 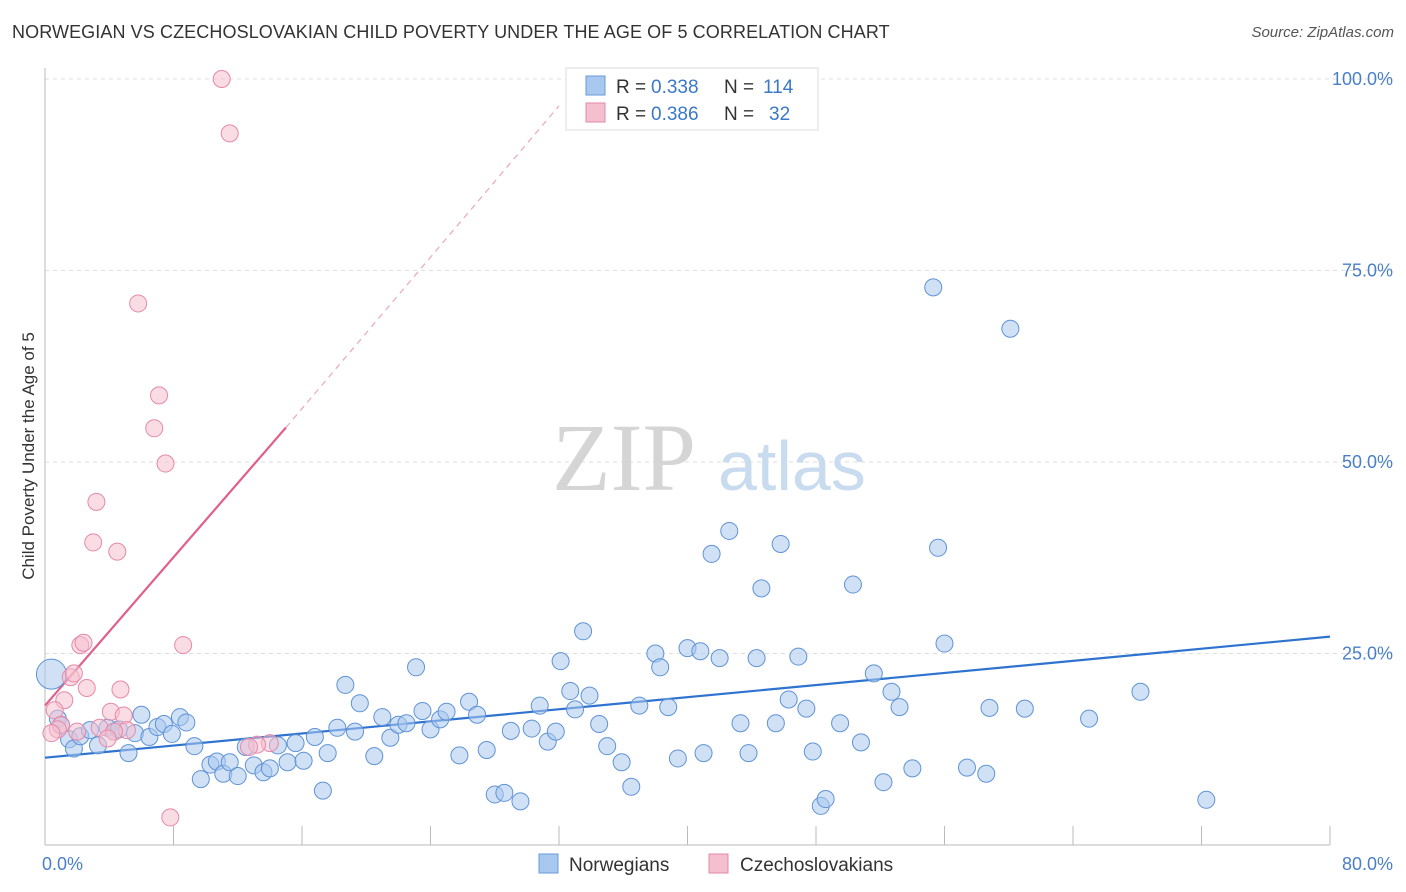 I want to click on bottom-legend-swatch-czech, so click(x=718, y=863).